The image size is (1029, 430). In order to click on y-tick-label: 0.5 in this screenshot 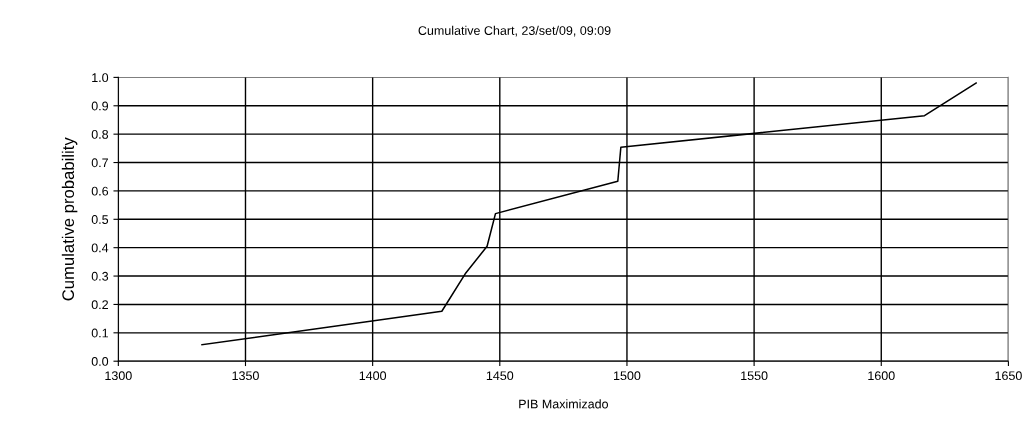, I will do `click(100, 219)`.